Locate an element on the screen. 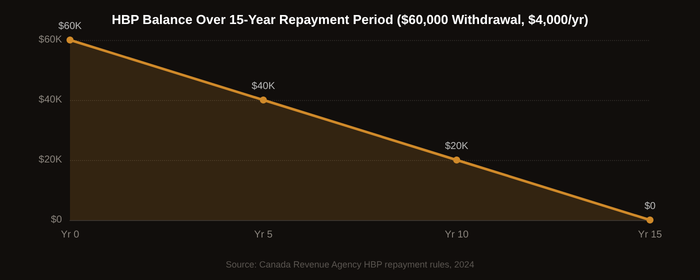 The width and height of the screenshot is (700, 280). data-label: $20K is located at coordinates (456, 146).